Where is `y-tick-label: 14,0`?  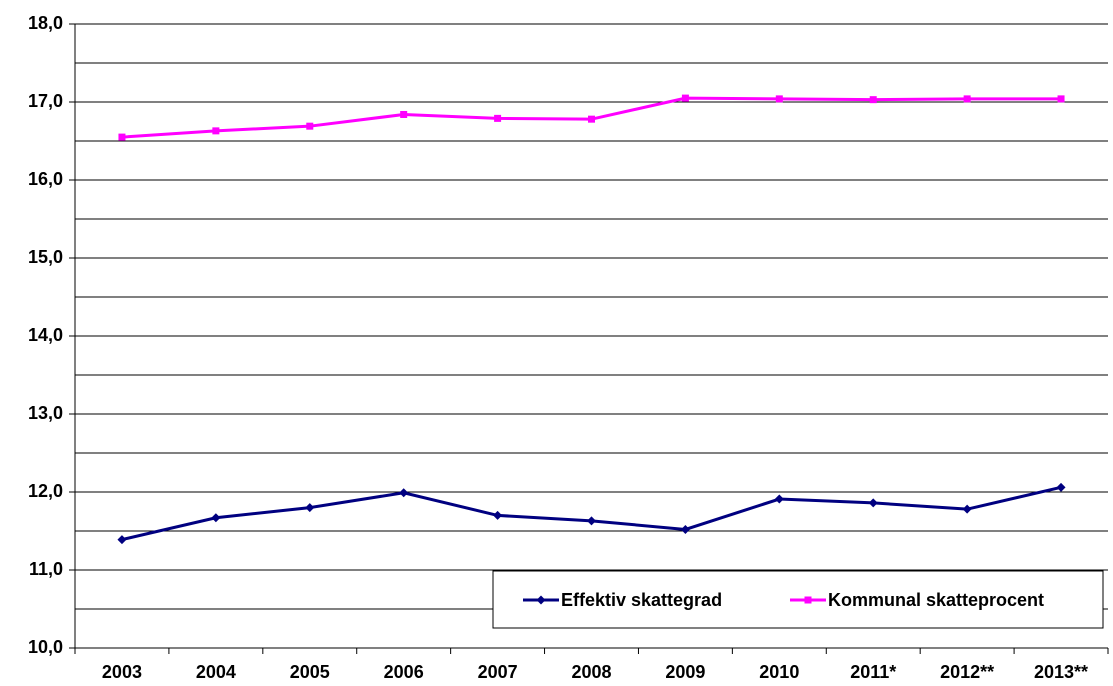 y-tick-label: 14,0 is located at coordinates (45, 335).